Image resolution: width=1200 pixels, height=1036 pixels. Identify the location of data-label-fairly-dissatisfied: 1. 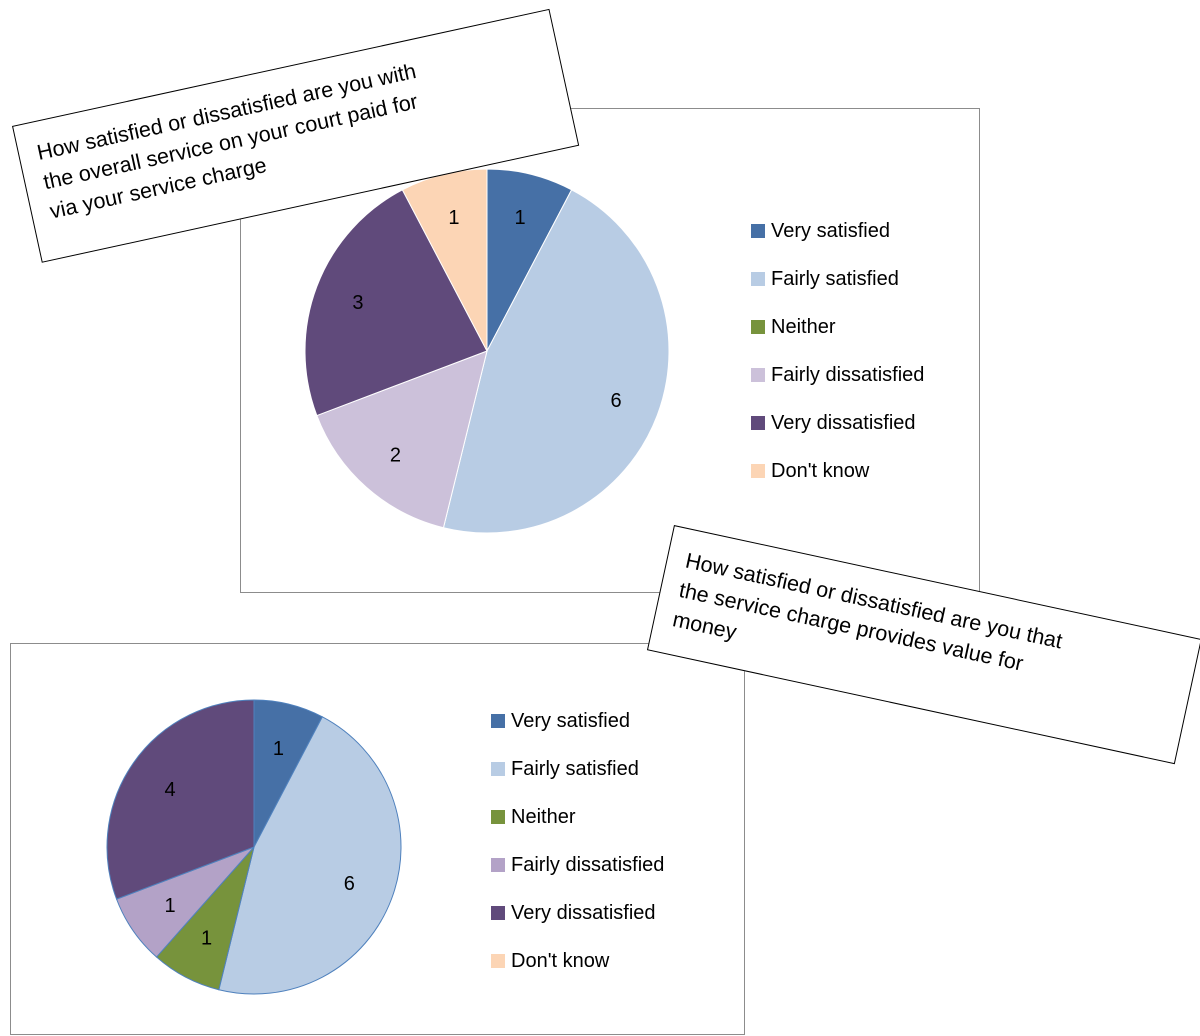
(169, 906).